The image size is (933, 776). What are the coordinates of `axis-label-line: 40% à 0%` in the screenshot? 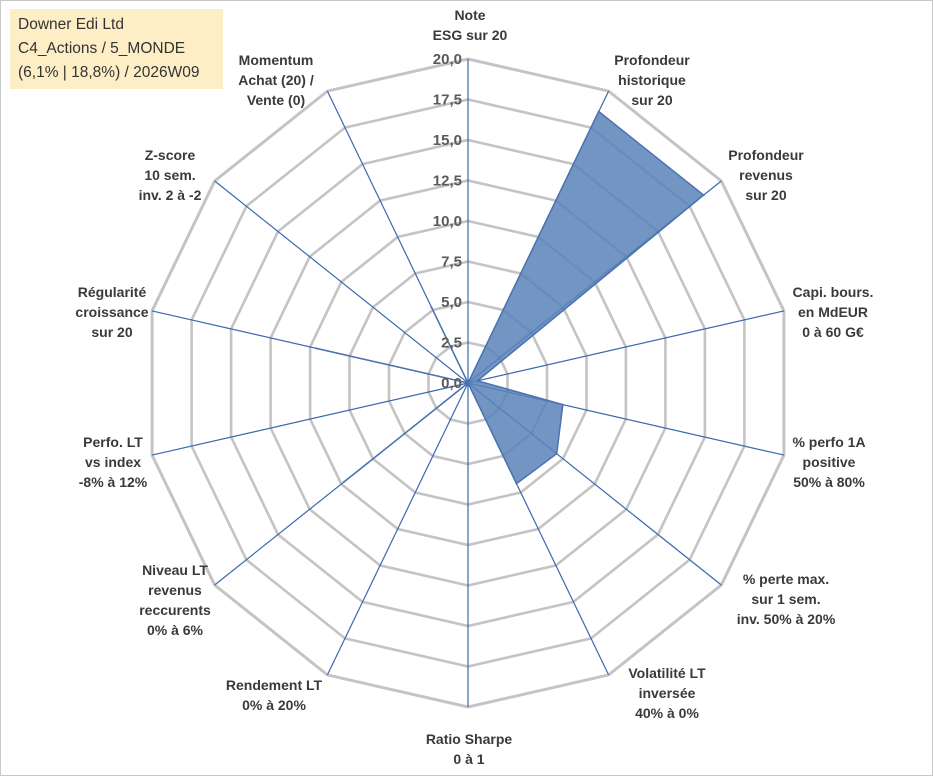 It's located at (667, 713).